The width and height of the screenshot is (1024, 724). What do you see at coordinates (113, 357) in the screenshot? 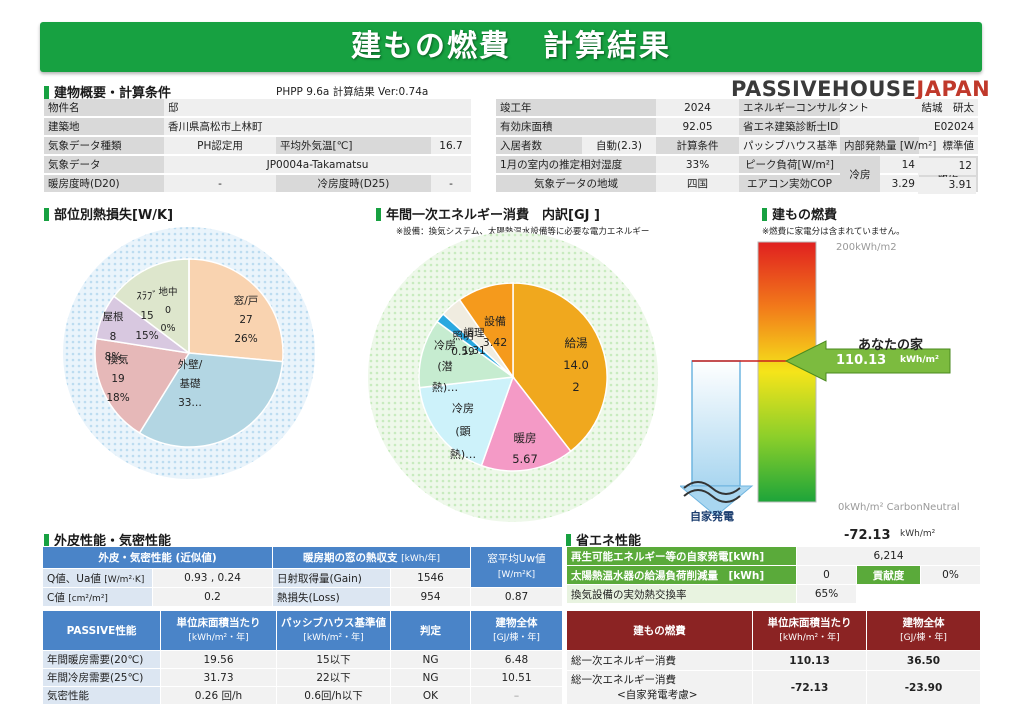
I see `pie-label-line: 8%` at bounding box center [113, 357].